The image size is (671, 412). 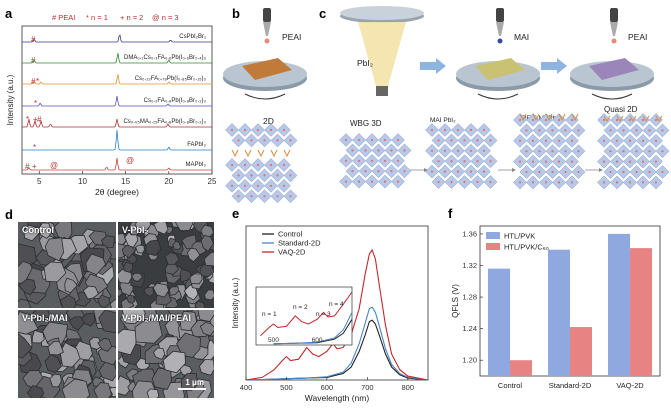 What do you see at coordinates (323, 314) in the screenshot?
I see `inset-n3: n = 3` at bounding box center [323, 314].